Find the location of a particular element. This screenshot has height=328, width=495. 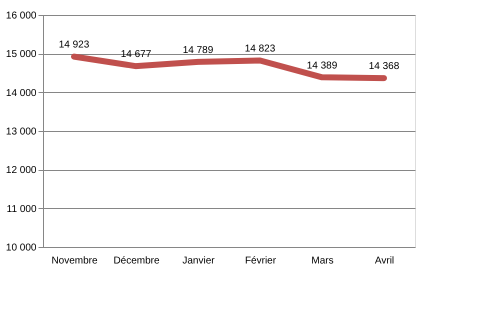

x-tick-label: Mars is located at coordinates (322, 261).